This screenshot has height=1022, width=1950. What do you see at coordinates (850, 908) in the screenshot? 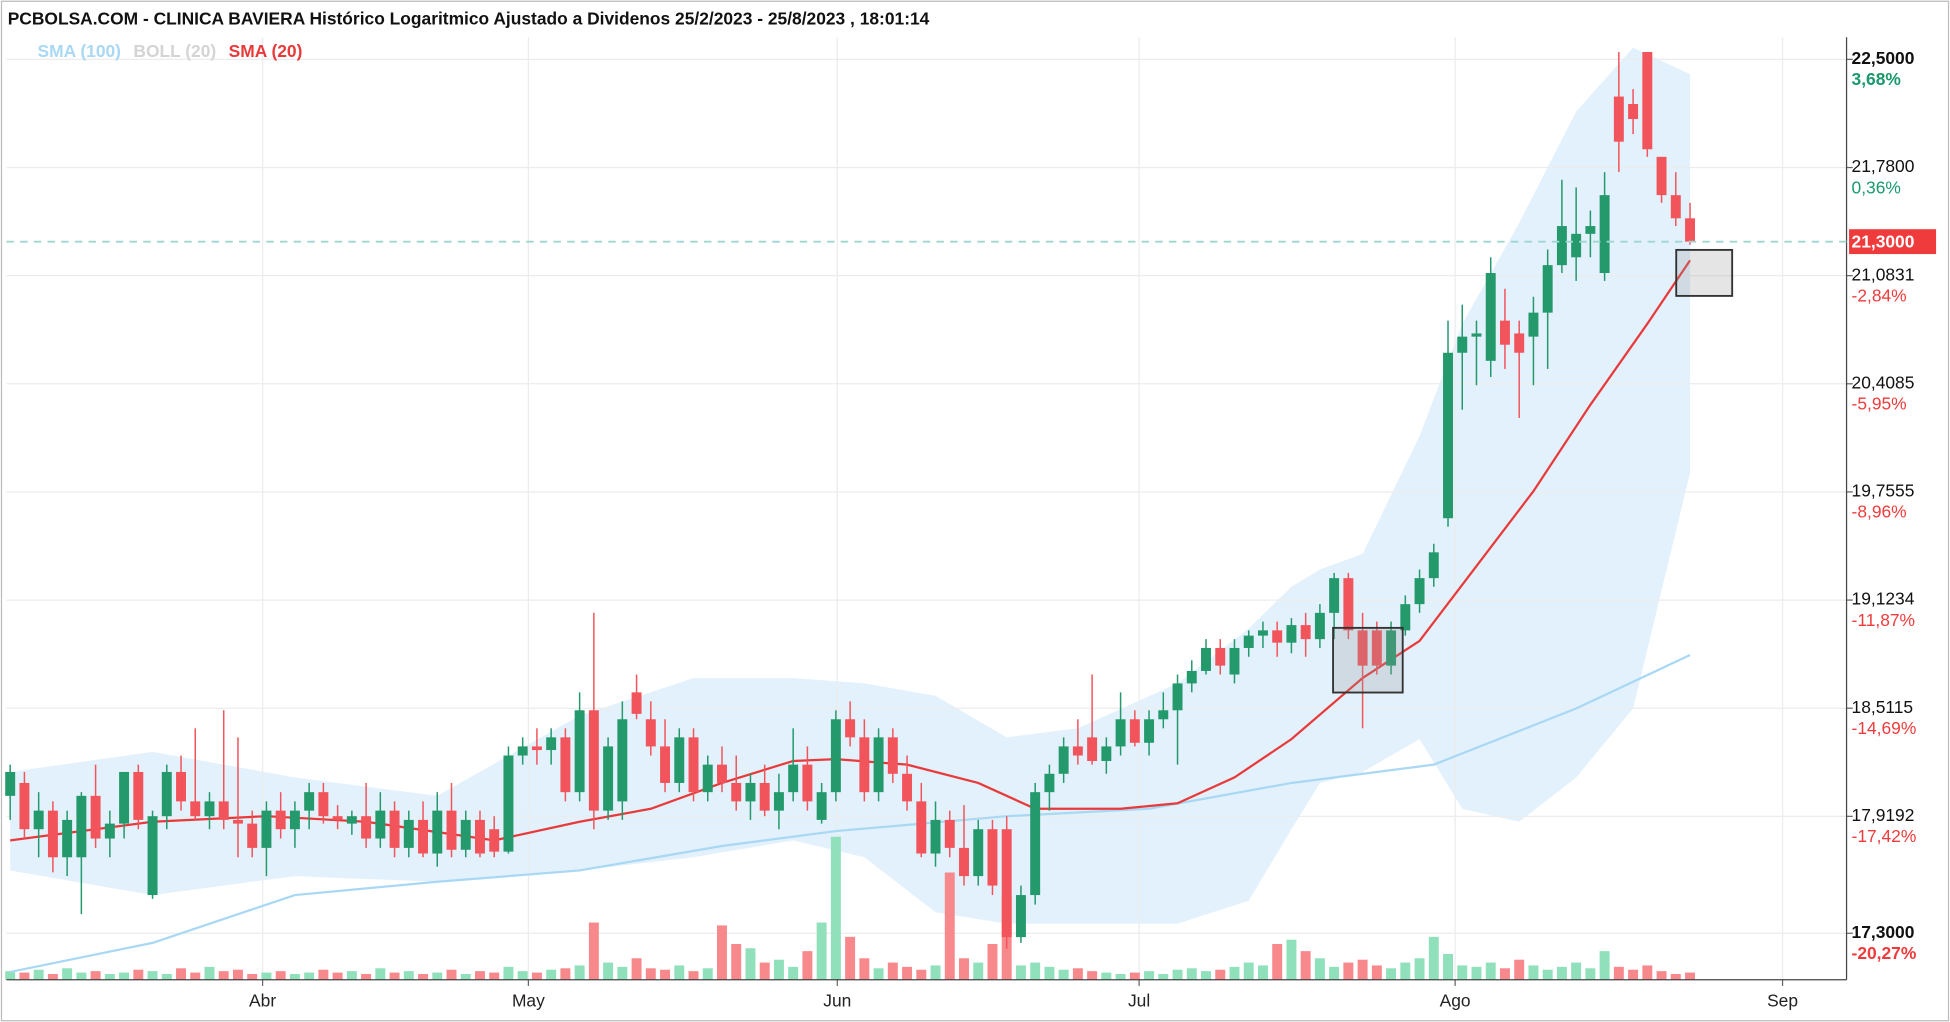
I see `volume-layer` at bounding box center [850, 908].